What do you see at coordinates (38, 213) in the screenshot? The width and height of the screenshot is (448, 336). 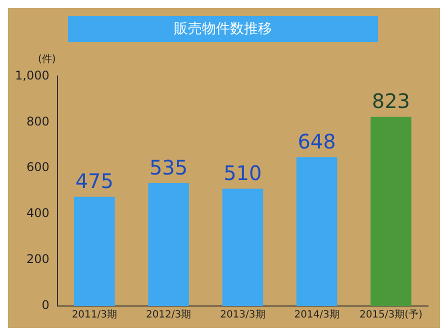 I see `y-tick-label: 400` at bounding box center [38, 213].